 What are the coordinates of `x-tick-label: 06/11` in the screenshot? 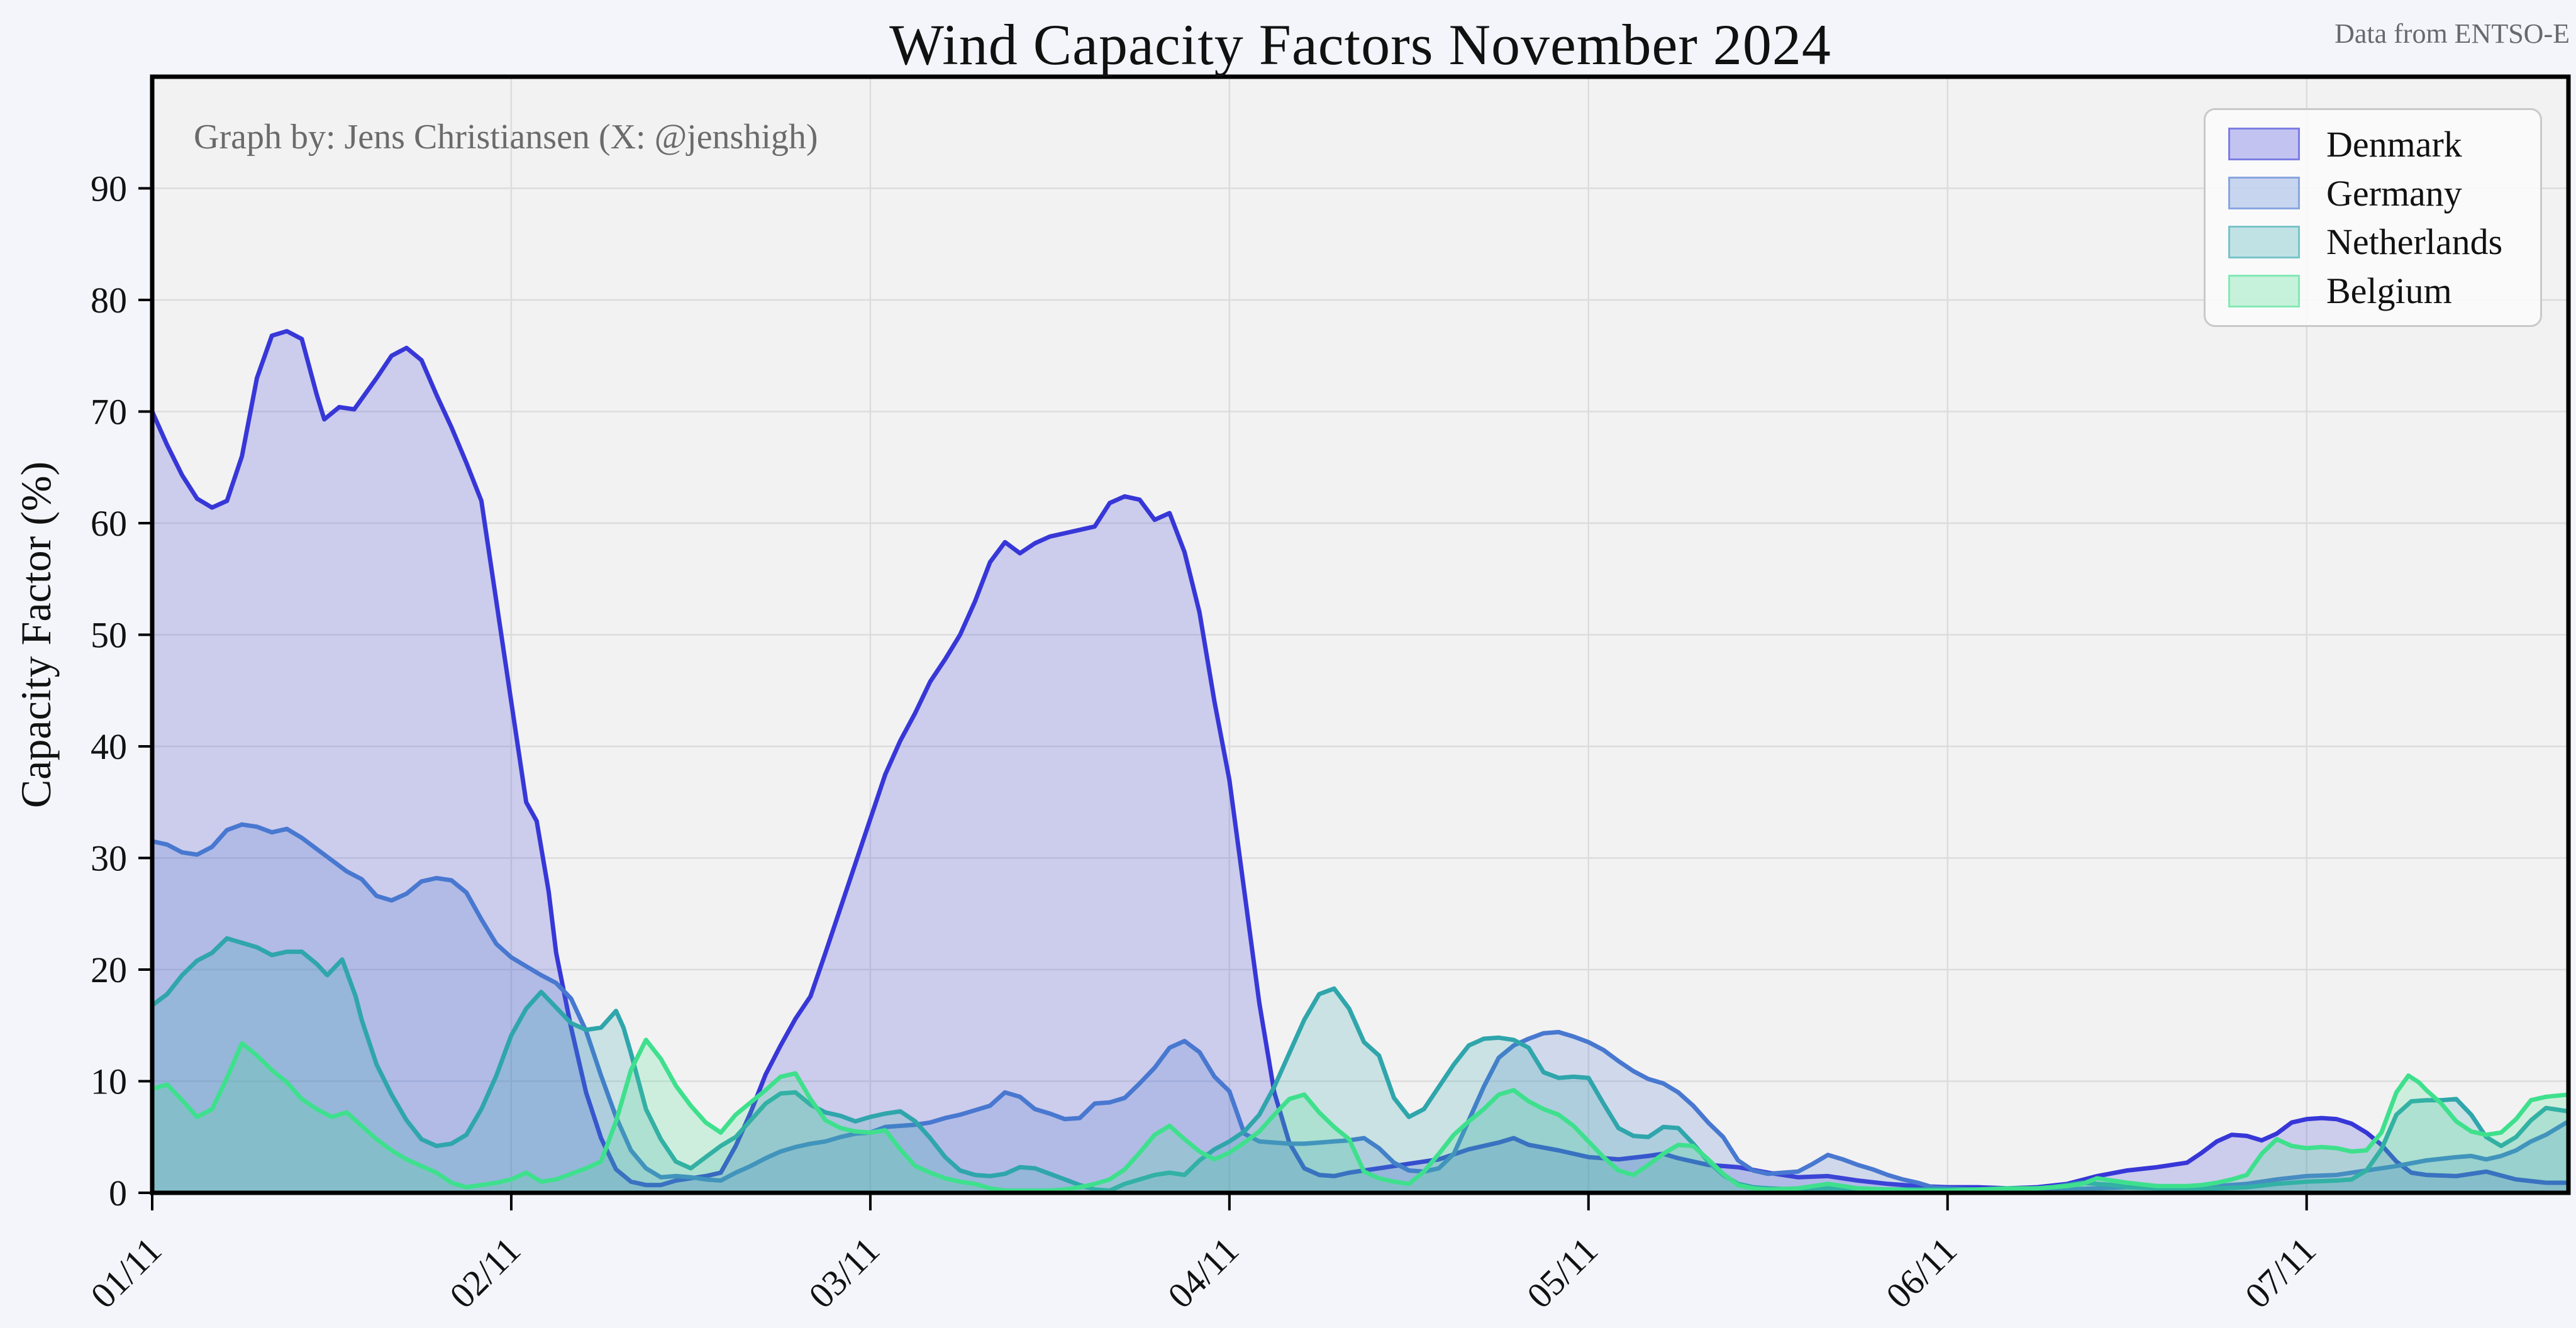 It's located at (1921, 1272).